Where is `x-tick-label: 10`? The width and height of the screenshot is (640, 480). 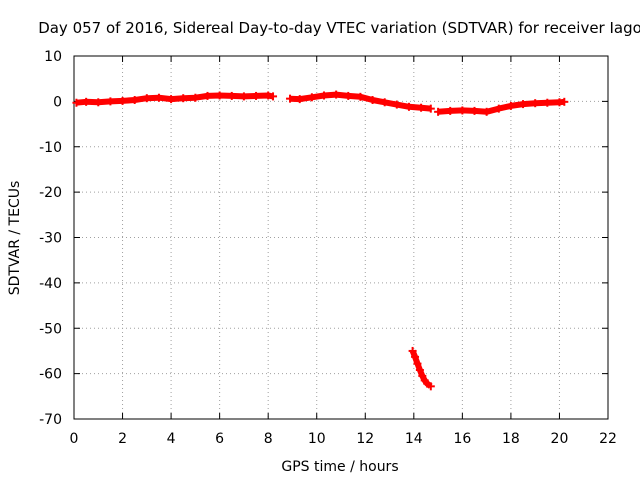 x-tick-label: 10 is located at coordinates (317, 439).